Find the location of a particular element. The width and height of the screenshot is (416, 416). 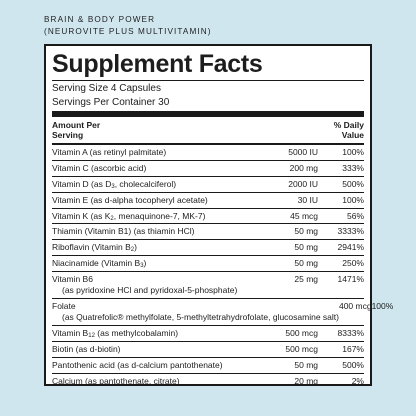

panel-title: Supplement Facts is located at coordinates (208, 65).